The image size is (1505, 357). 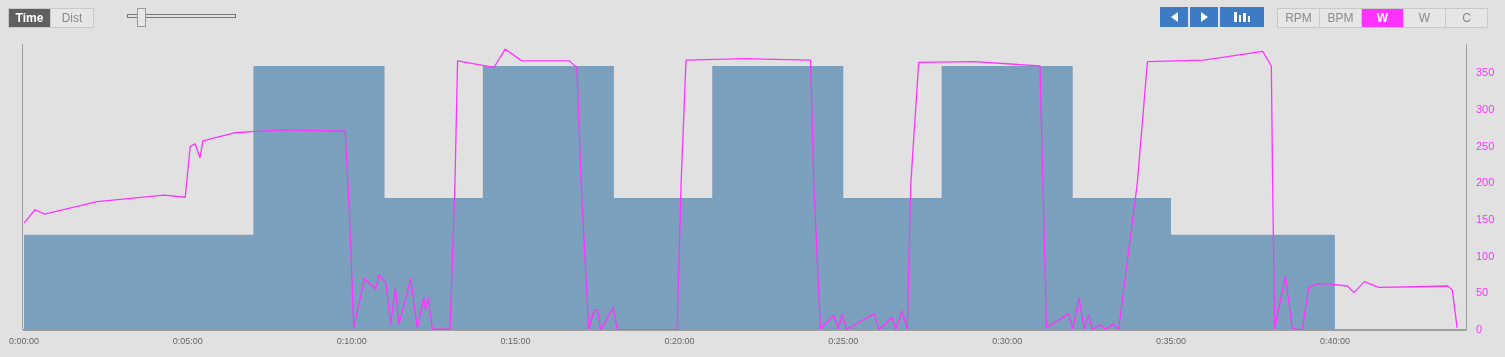 What do you see at coordinates (351, 340) in the screenshot?
I see `x-tick-label: 0:10:00` at bounding box center [351, 340].